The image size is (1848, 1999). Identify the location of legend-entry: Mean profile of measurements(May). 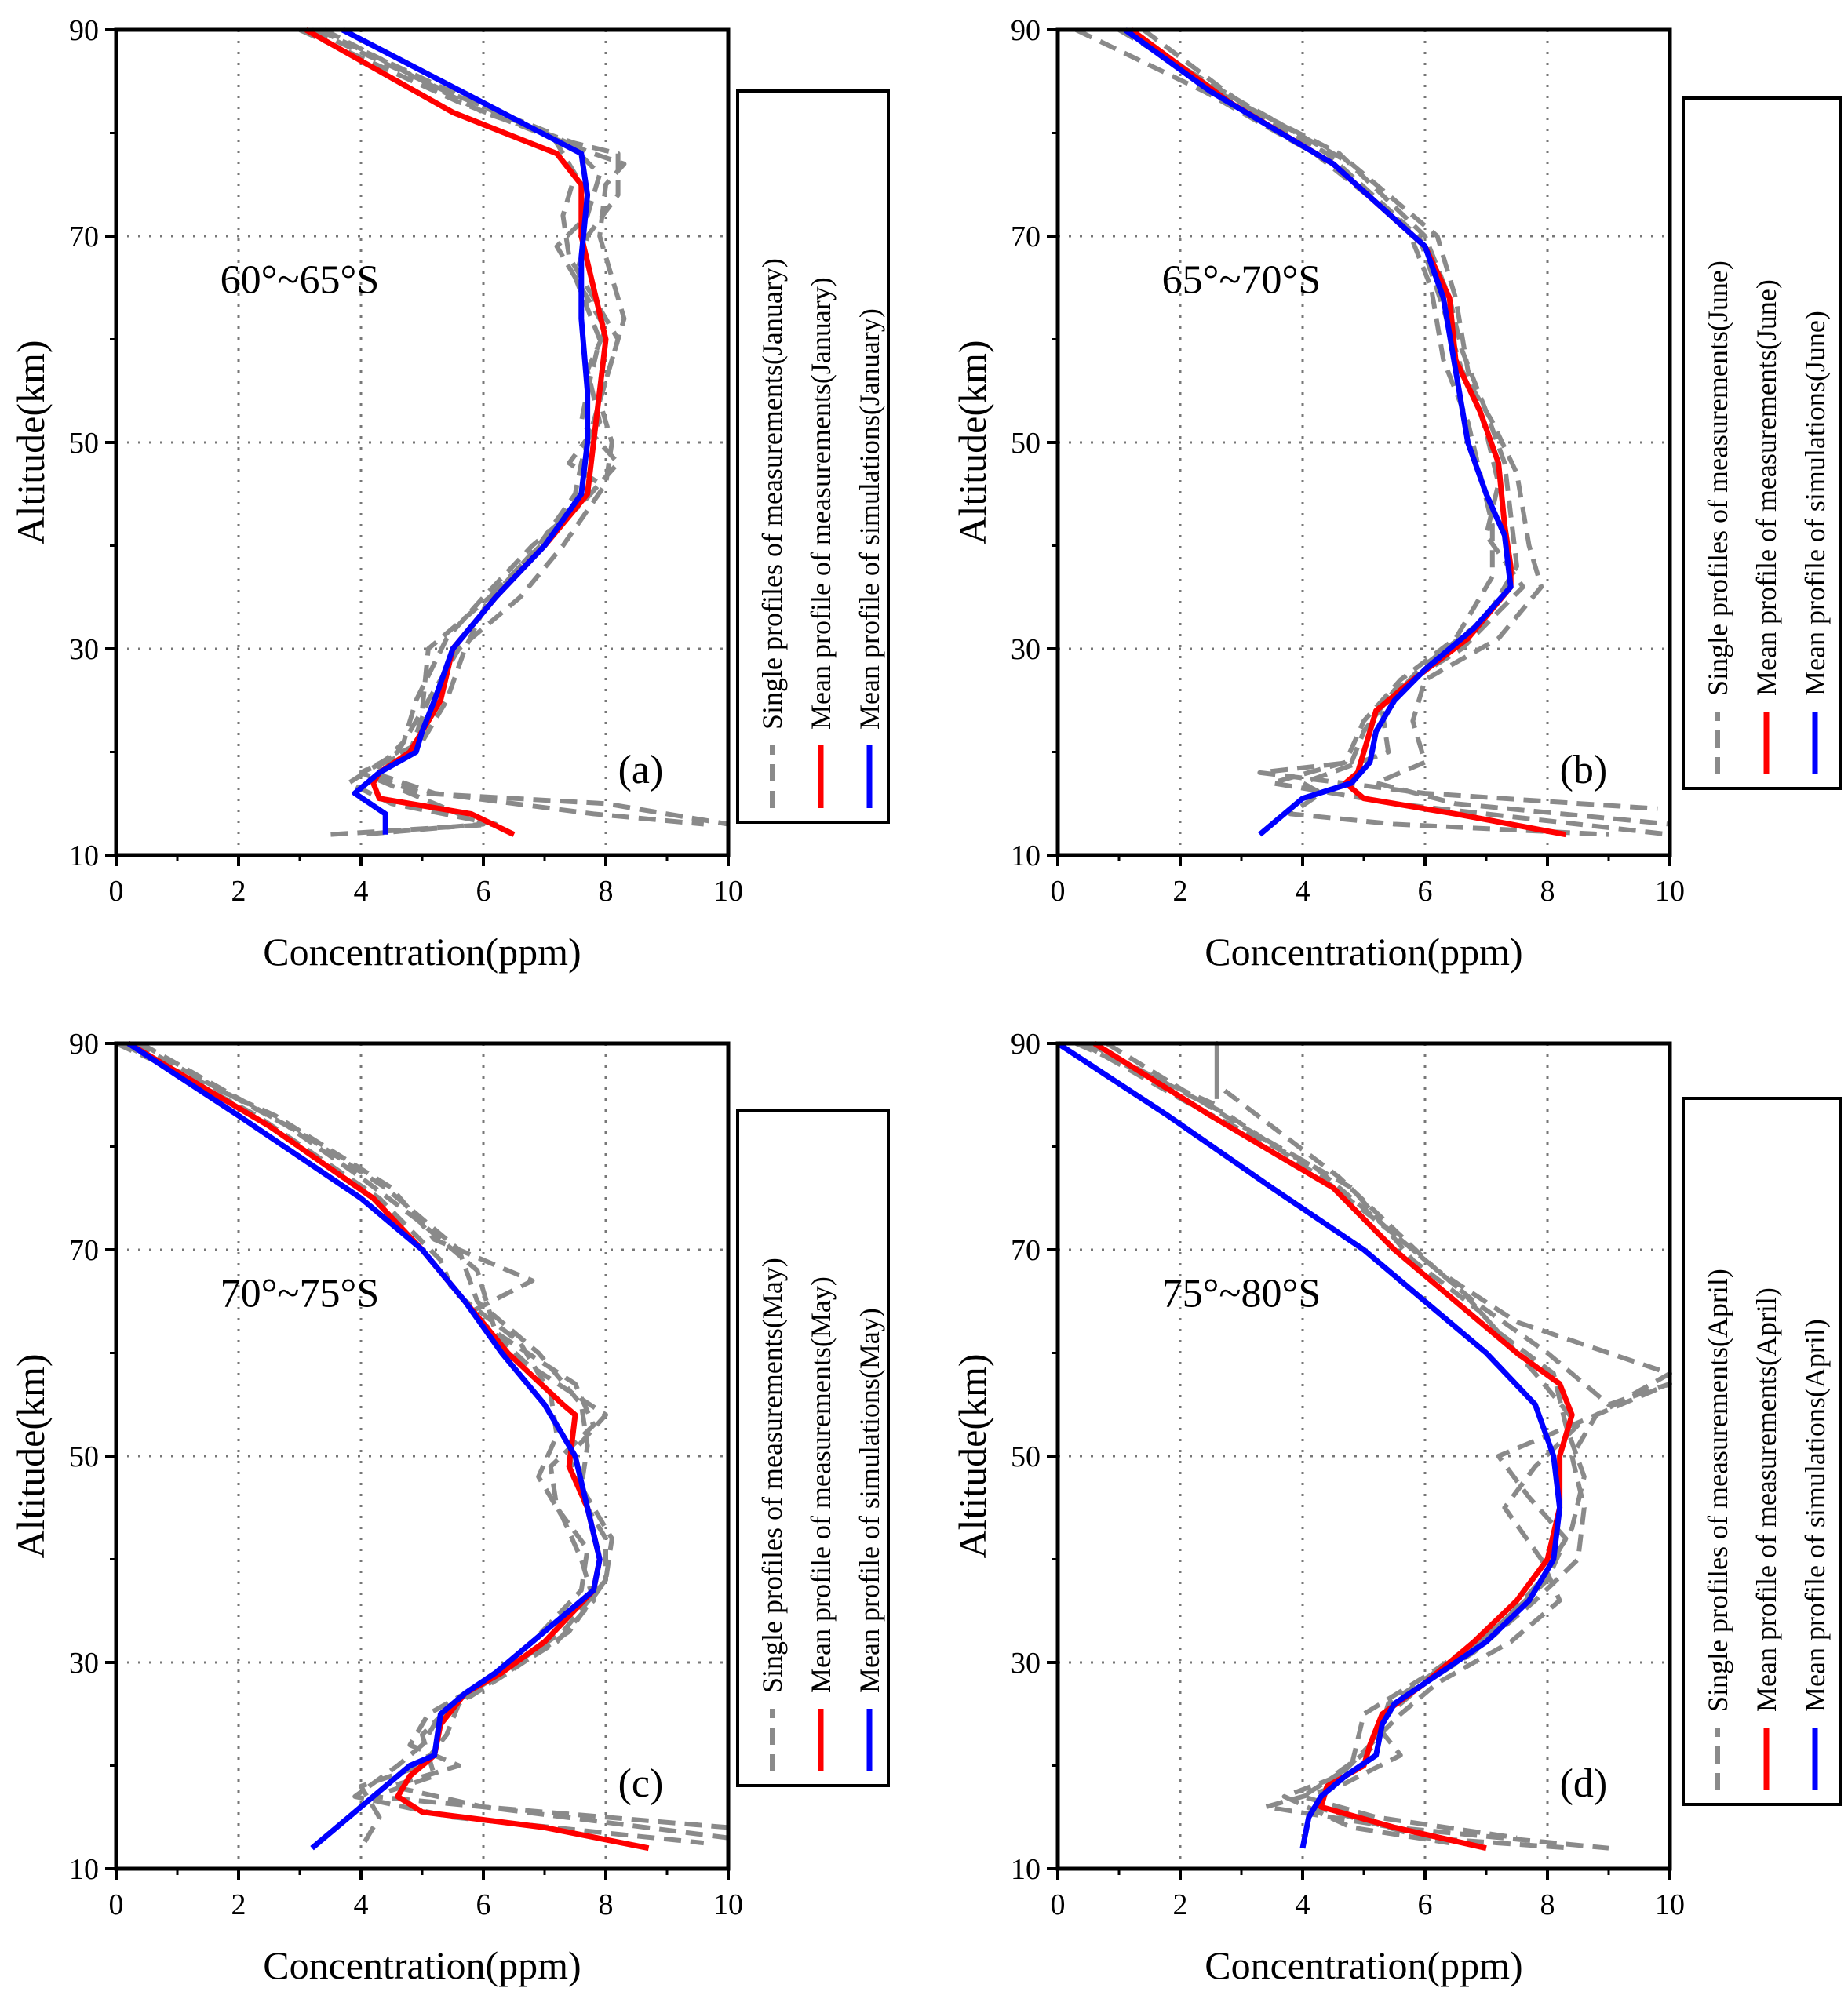
(821, 1484).